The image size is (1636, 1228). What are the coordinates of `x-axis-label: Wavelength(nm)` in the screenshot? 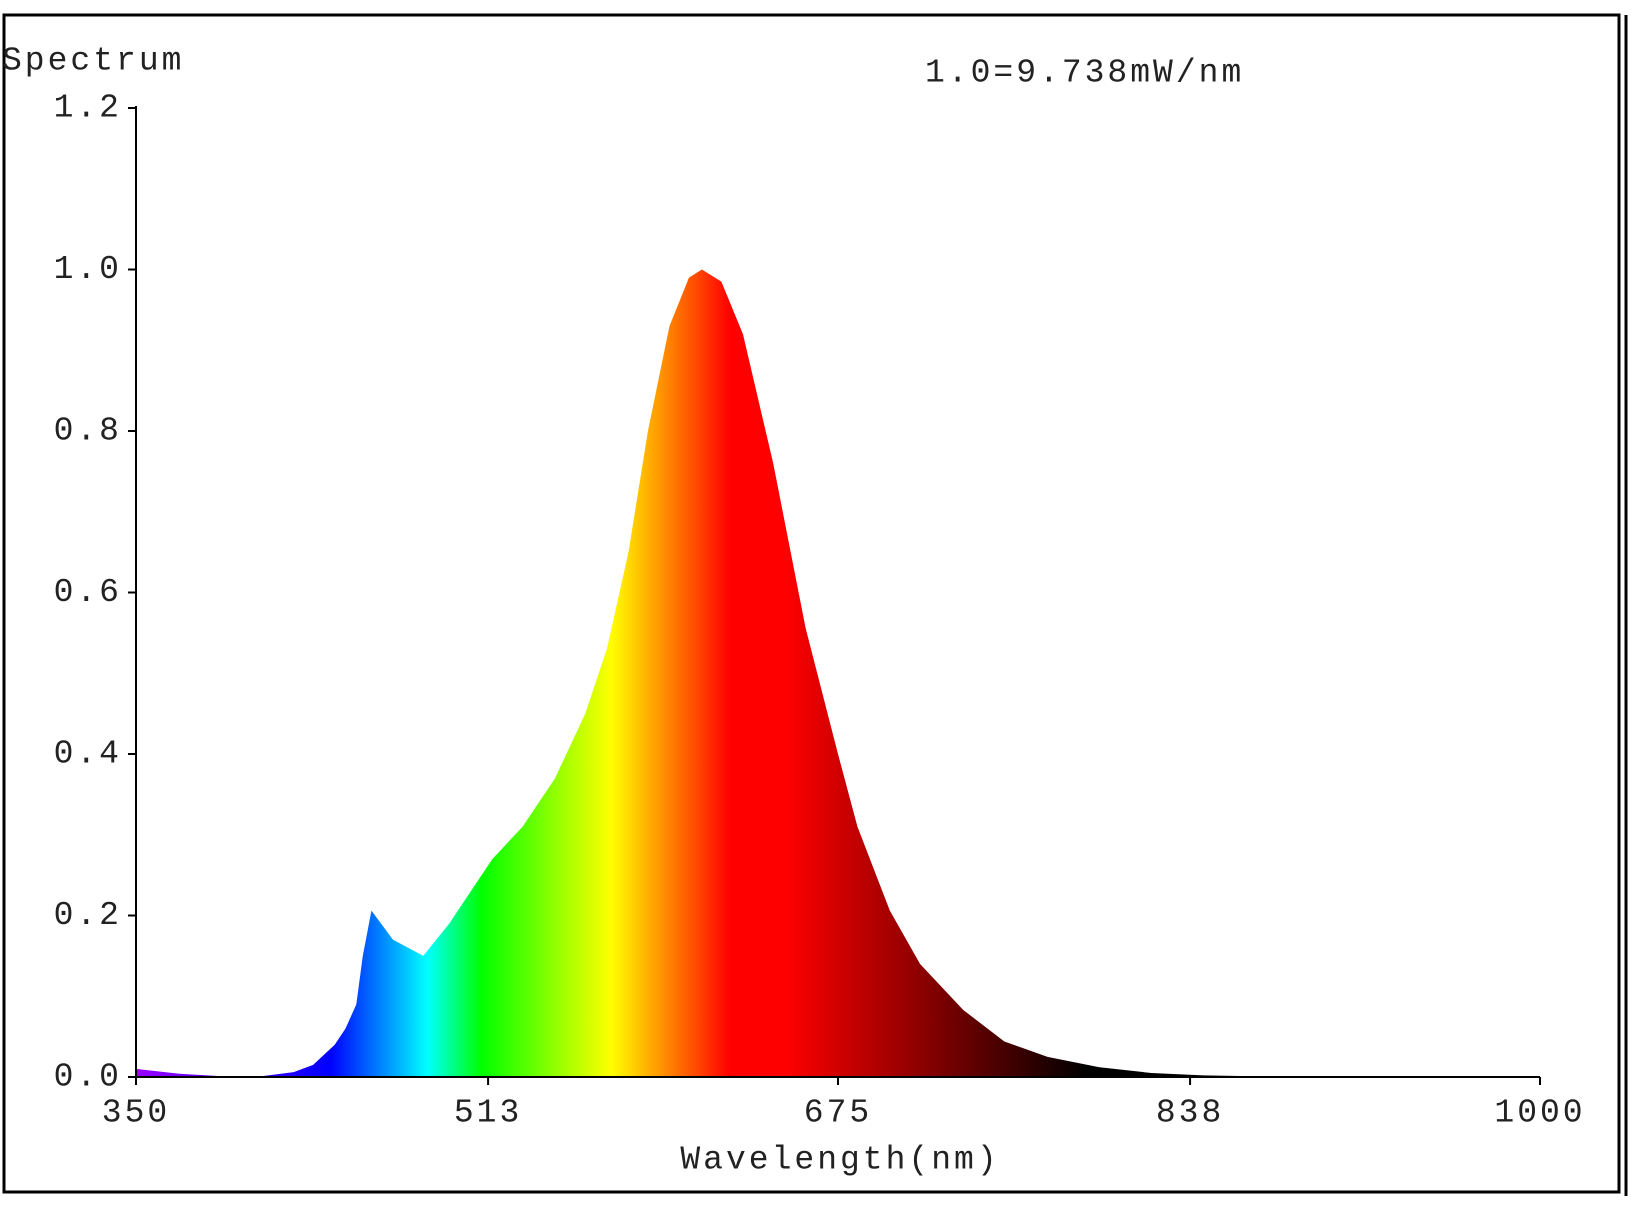 It's located at (839, 1160).